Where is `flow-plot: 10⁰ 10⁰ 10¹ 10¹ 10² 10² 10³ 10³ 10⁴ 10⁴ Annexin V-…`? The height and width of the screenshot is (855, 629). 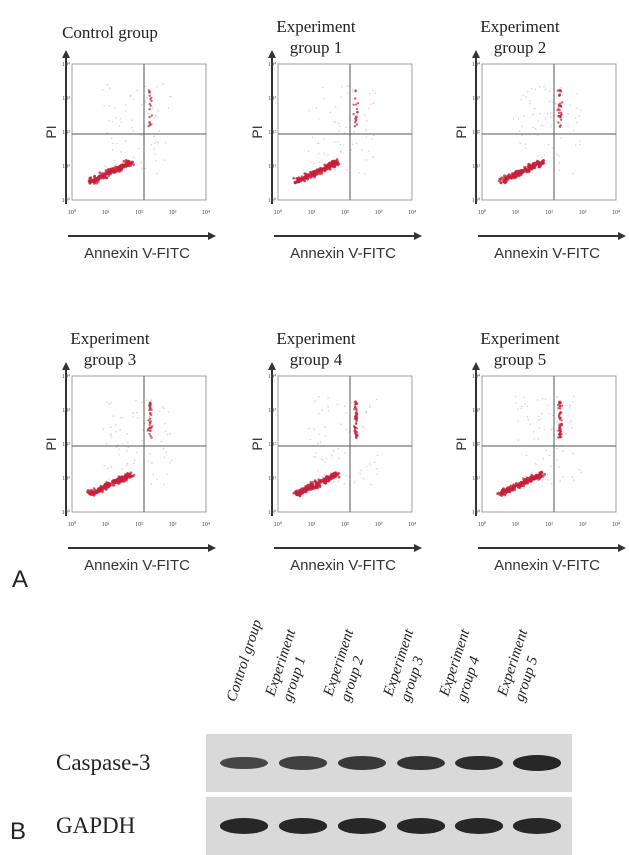 flow-plot: 10⁰ 10⁰ 10¹ 10¹ 10² 10² 10³ 10³ 10⁴ 10⁴ Annexin V-… is located at coordinates (129, 468).